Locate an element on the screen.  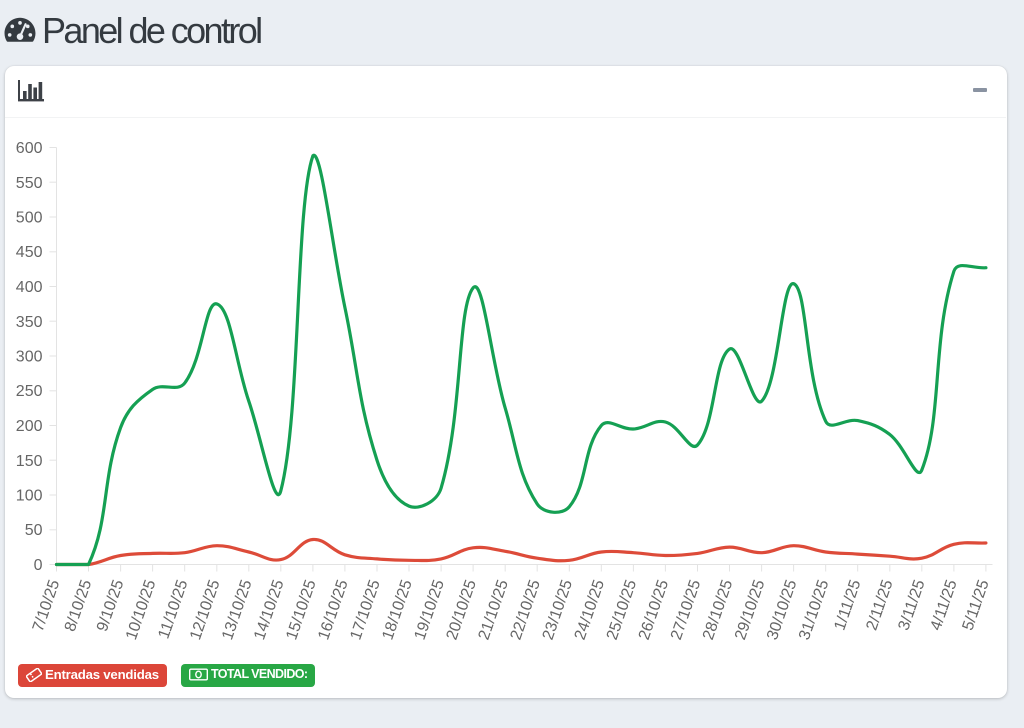
svg-text: 25/10/25 is located at coordinates (622, 610).